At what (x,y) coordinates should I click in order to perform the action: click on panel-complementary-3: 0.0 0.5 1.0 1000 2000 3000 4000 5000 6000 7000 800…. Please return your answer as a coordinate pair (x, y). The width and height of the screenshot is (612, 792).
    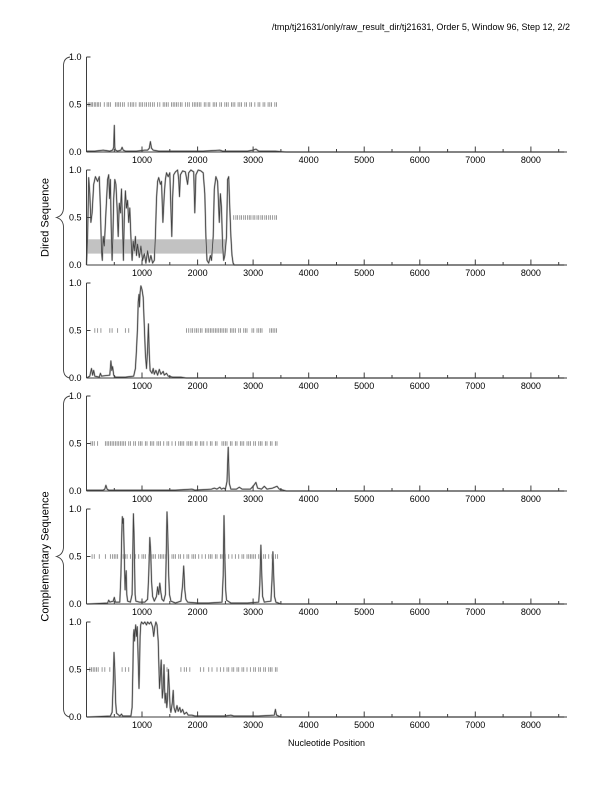
    Looking at the image, I should click on (318, 673).